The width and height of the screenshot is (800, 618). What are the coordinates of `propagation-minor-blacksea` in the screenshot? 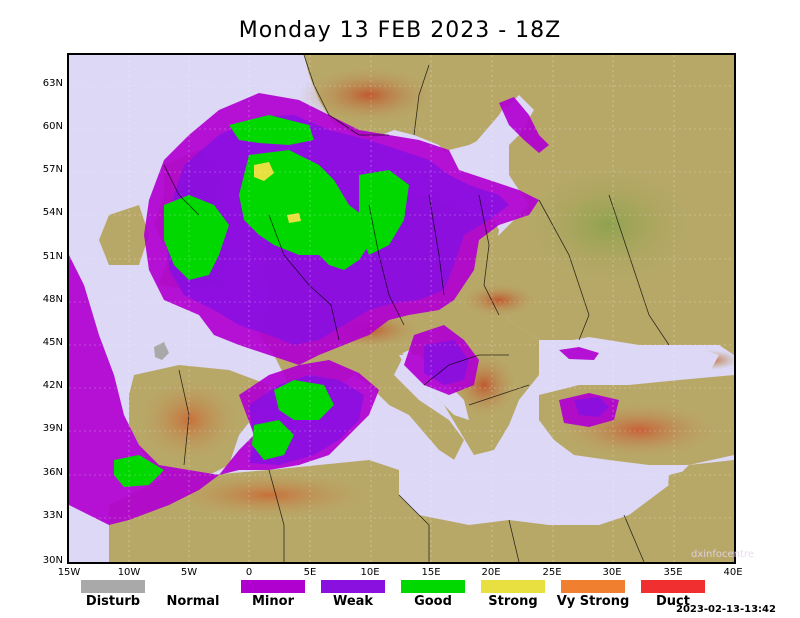 It's located at (579, 353).